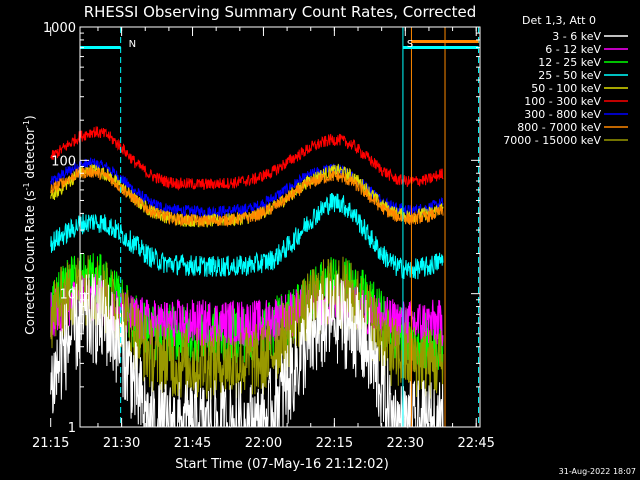 This screenshot has width=640, height=480. I want to click on legend-label-1: 6 - 12 keV, so click(573, 49).